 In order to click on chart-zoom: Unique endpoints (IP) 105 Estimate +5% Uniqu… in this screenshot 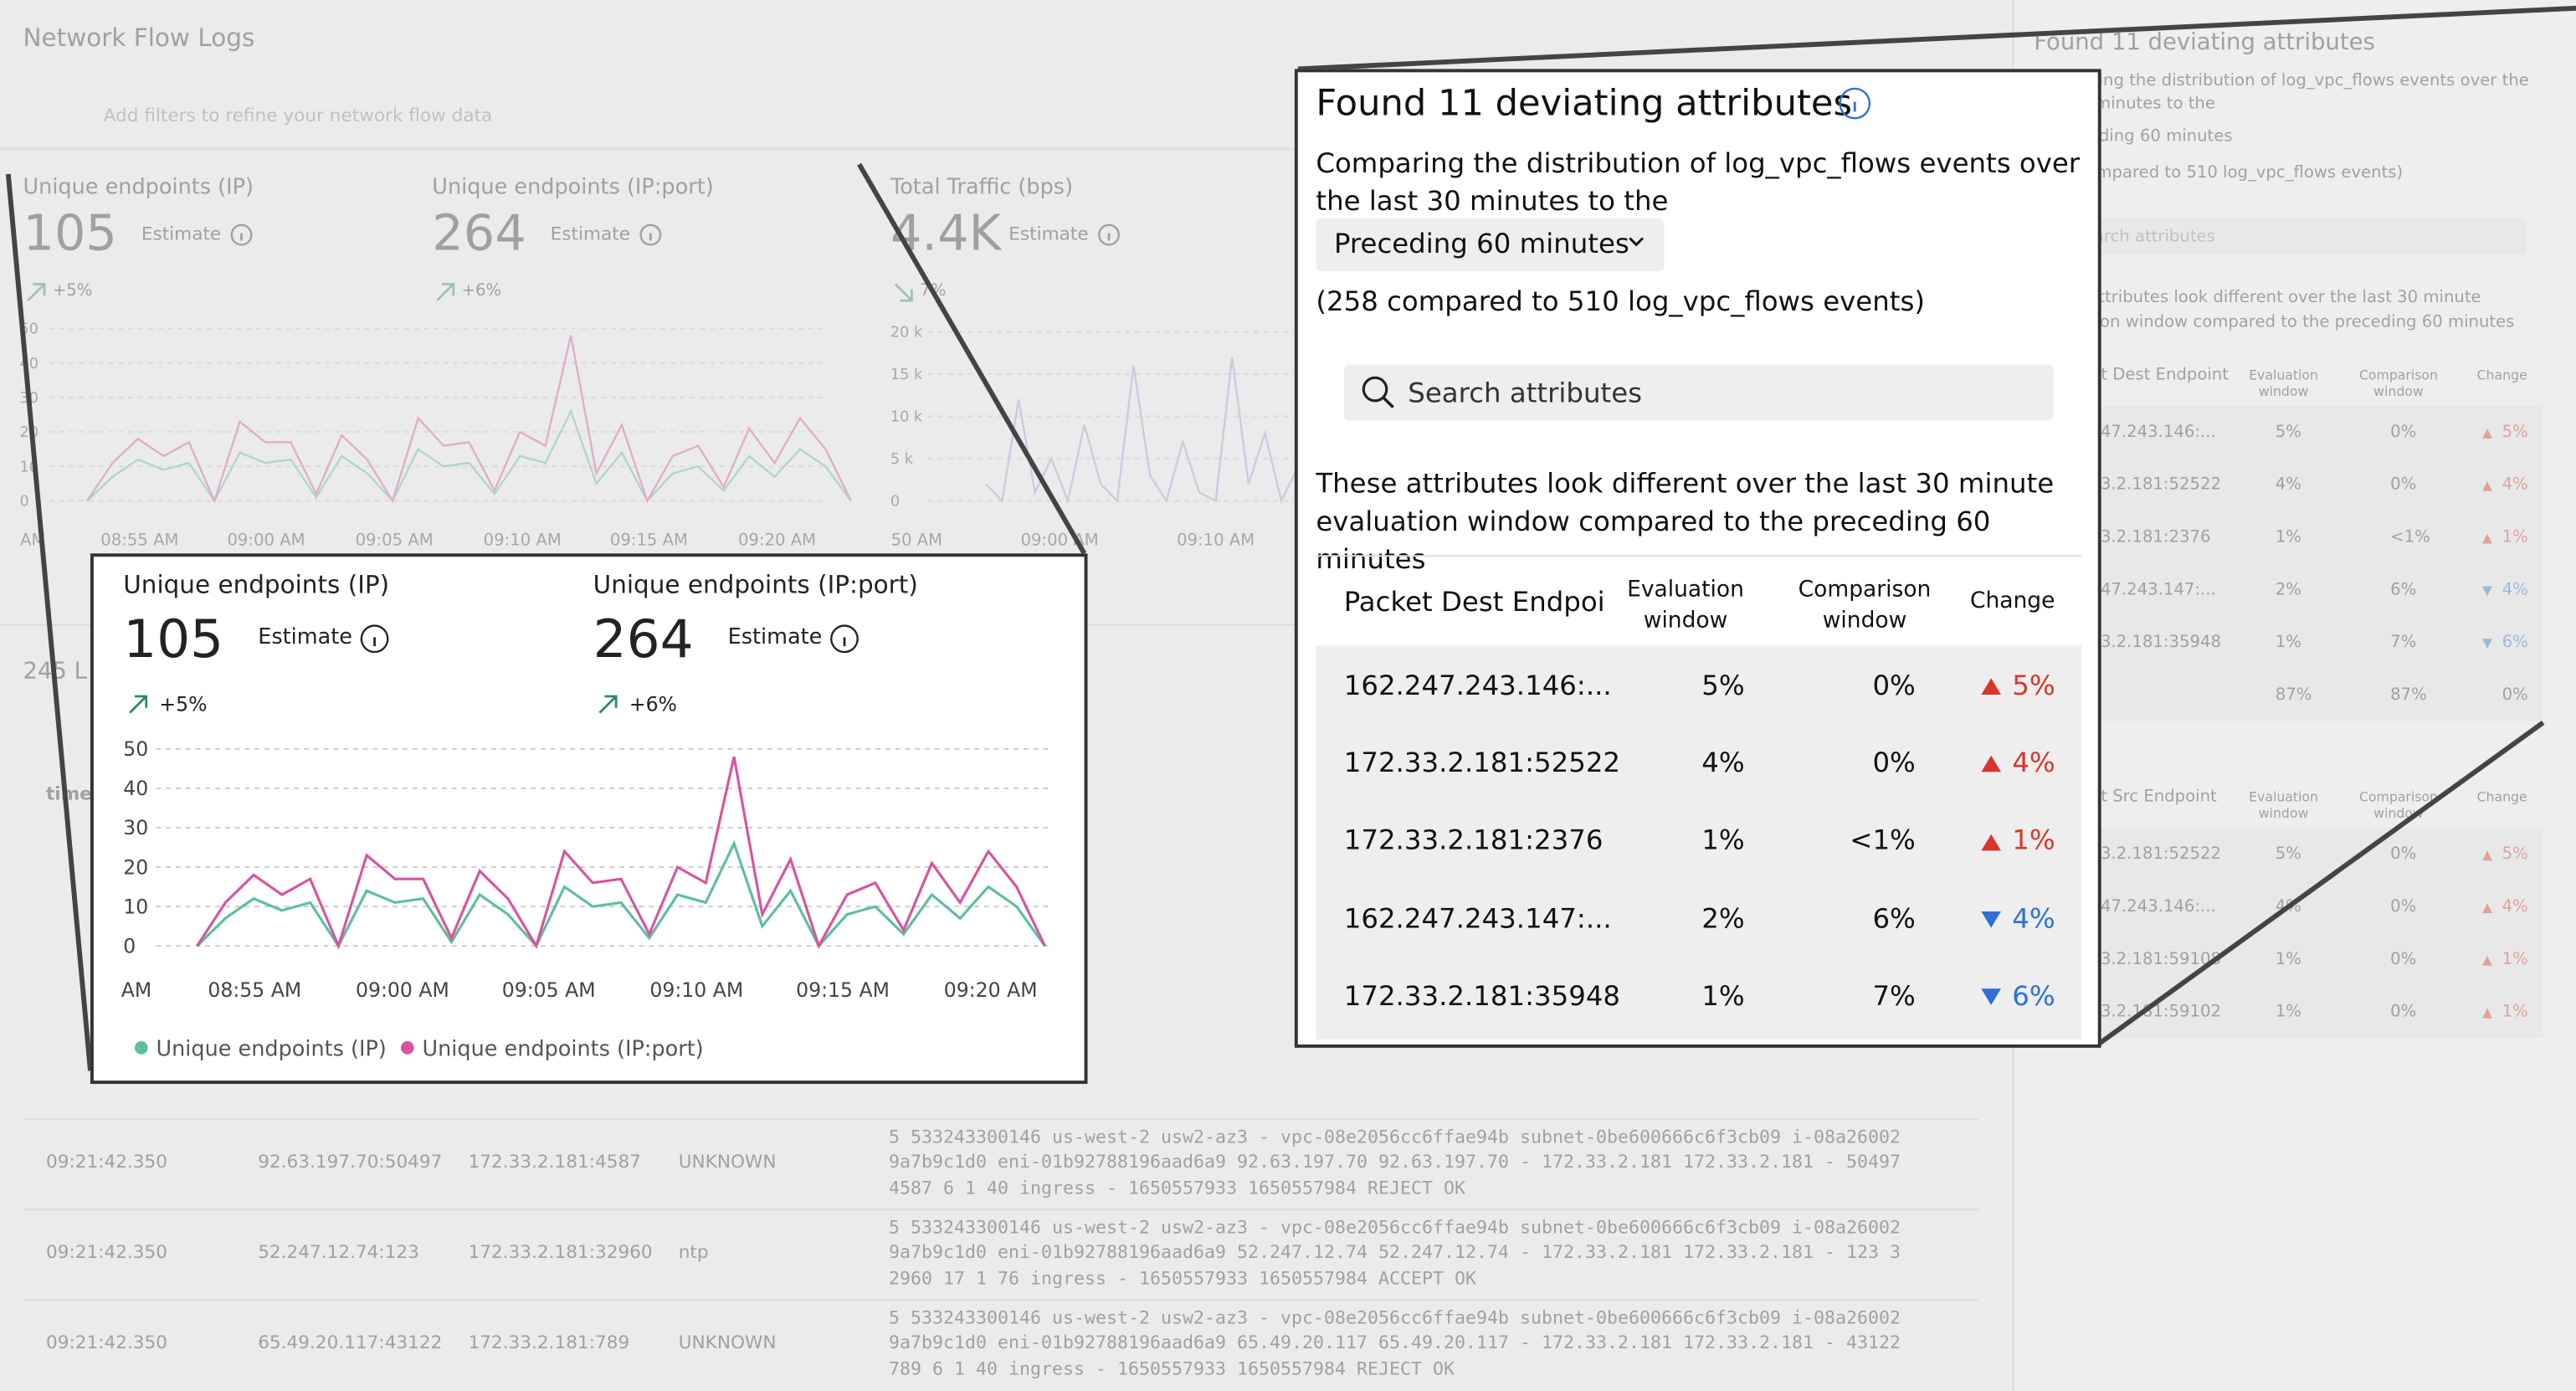, I will do `click(589, 819)`.